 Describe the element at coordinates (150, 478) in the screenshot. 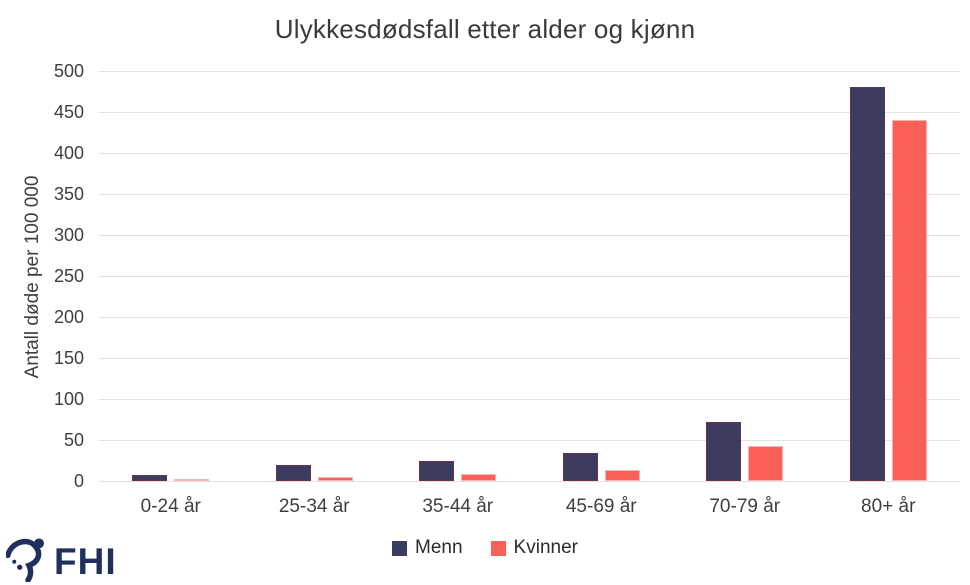

I see `bar-menn-0-24år` at that location.